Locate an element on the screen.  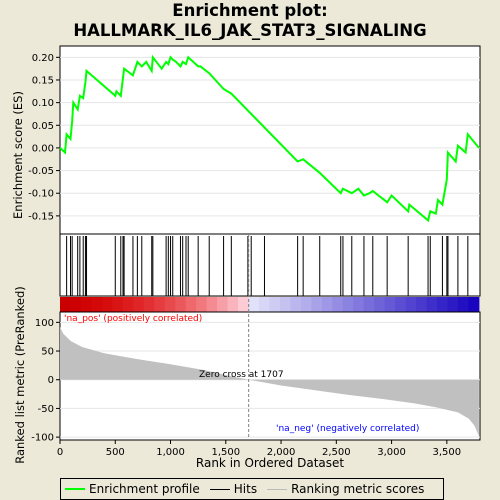
es-y-tick-label: 0.20 is located at coordinates (43, 58).